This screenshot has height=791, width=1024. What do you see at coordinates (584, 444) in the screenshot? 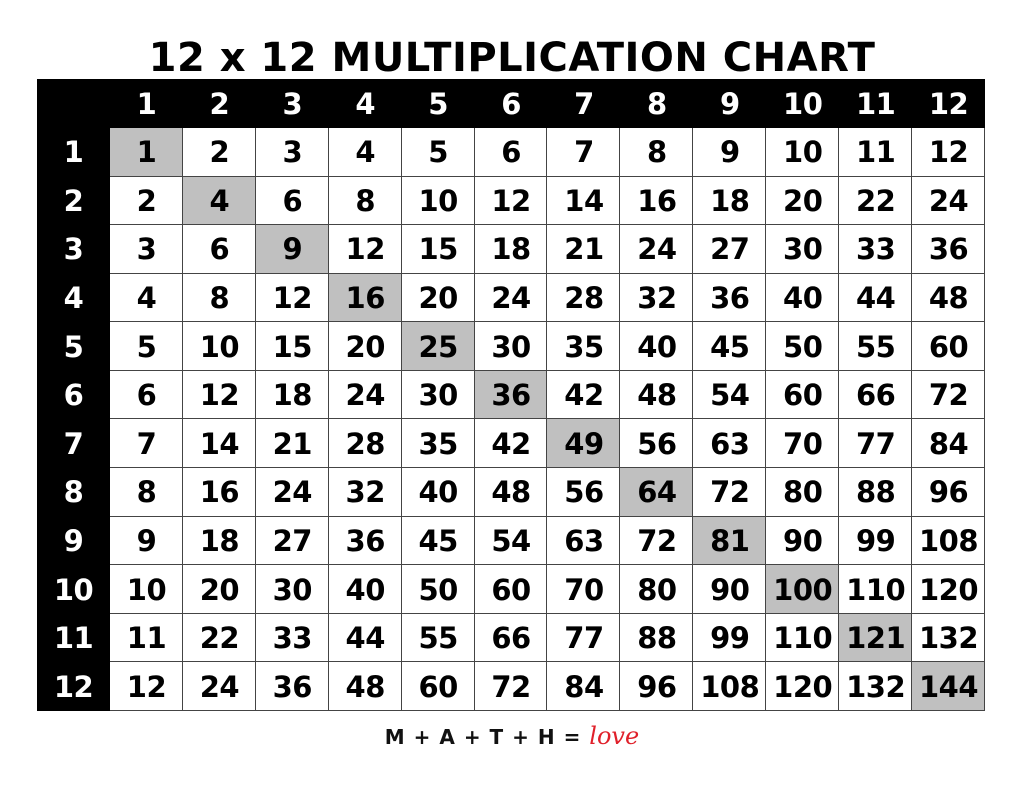
I see `table-cell-square: 49` at bounding box center [584, 444].